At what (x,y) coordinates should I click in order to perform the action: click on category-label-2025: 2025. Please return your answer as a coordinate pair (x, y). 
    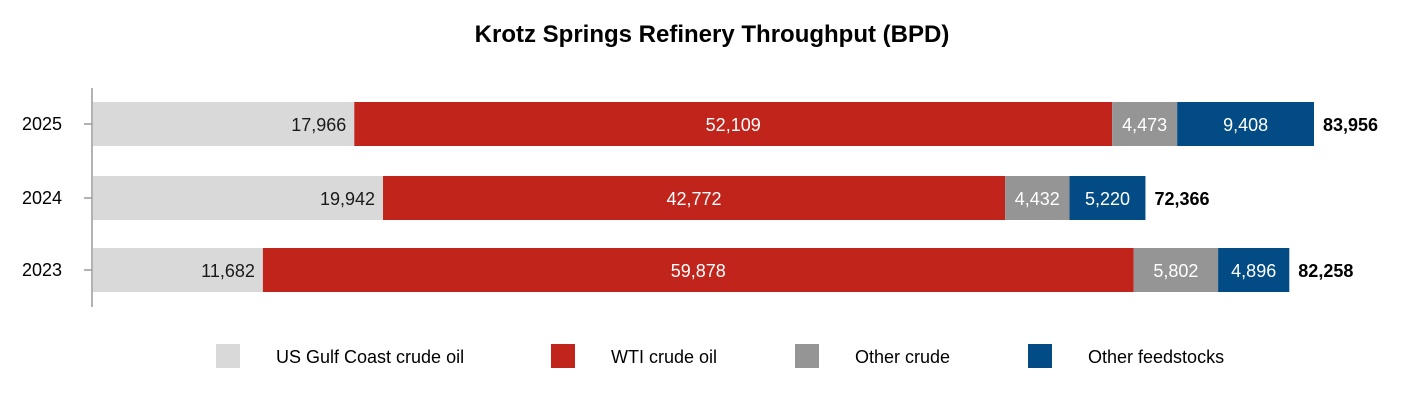
    Looking at the image, I should click on (42, 124).